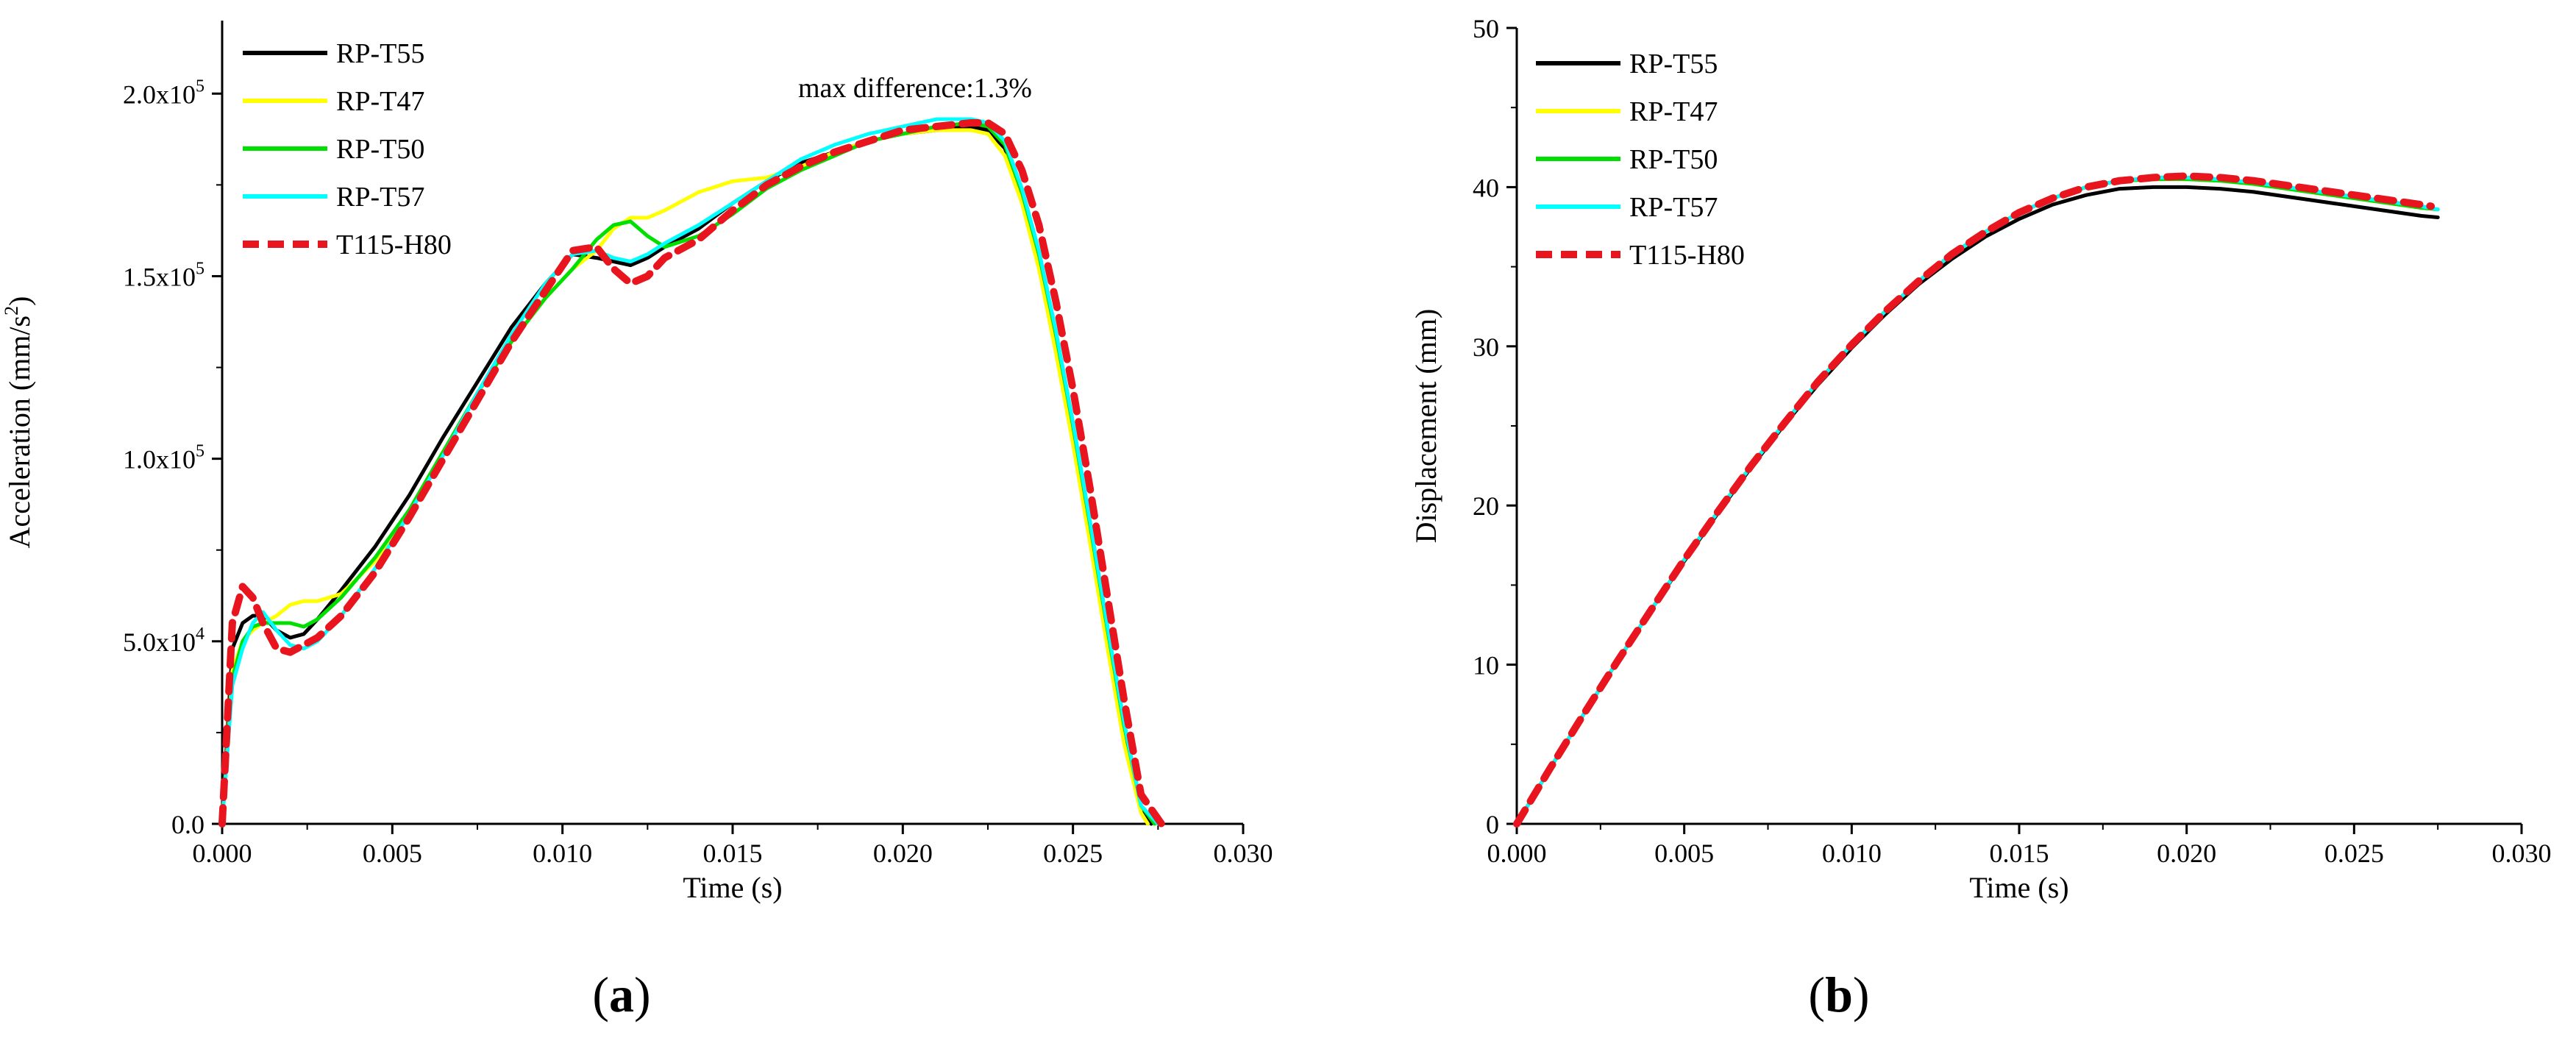 Image resolution: width=2576 pixels, height=1046 pixels. What do you see at coordinates (159, 459) in the screenshot?
I see `y-tick-label-base: 1.0x10` at bounding box center [159, 459].